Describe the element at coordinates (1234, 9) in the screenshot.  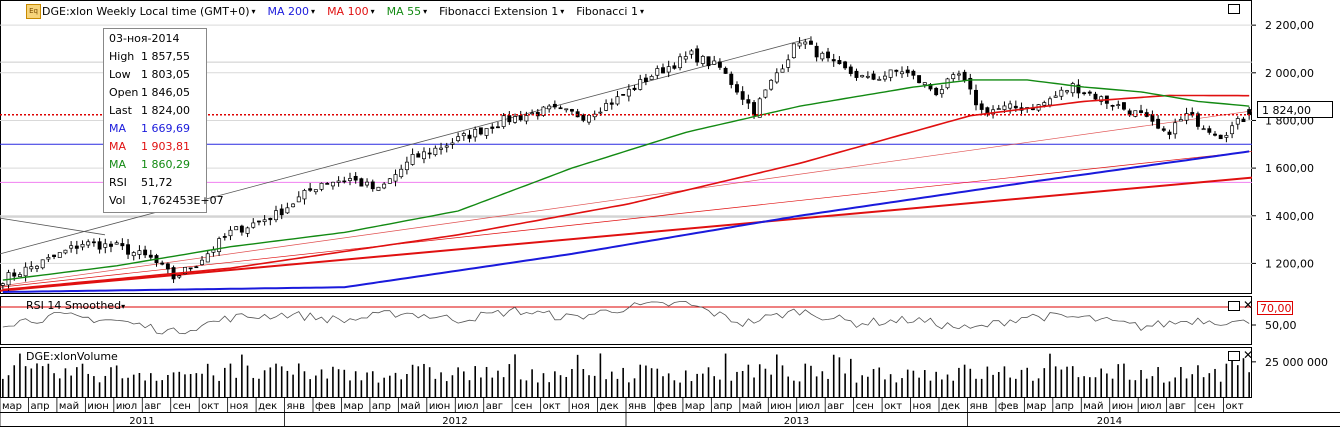
I see `main-maximize-icon` at that location.